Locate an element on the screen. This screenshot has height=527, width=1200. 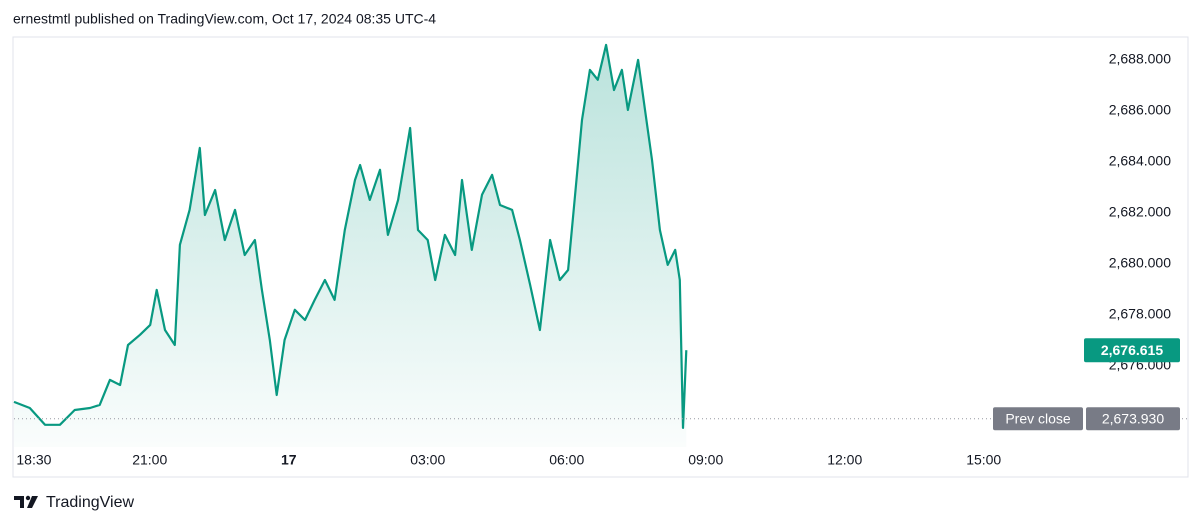
y-tick-label: 2,686.000 is located at coordinates (1140, 110).